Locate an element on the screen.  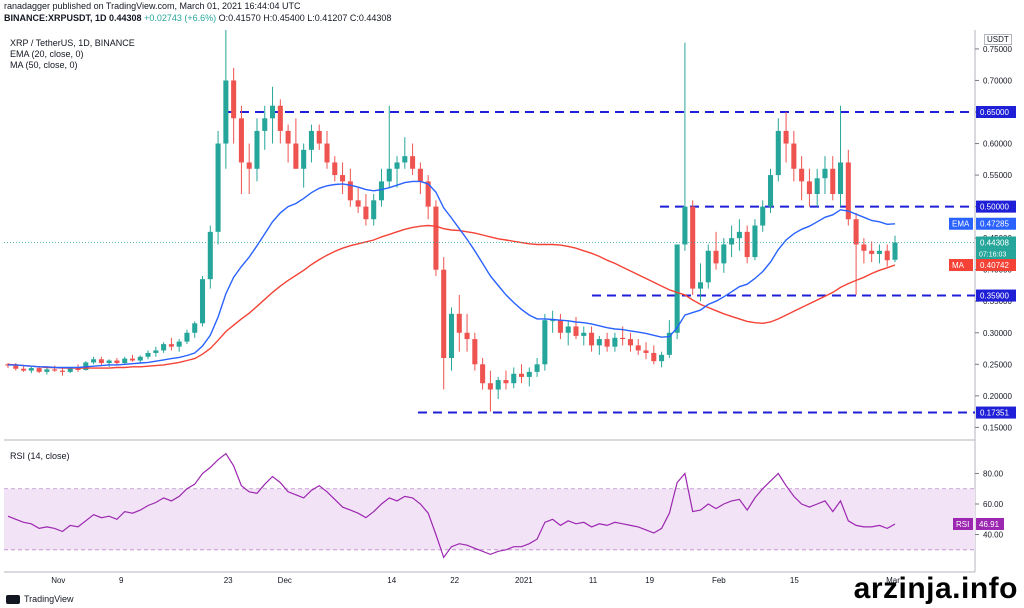
price-tick-label: 0.20000 is located at coordinates (997, 396).